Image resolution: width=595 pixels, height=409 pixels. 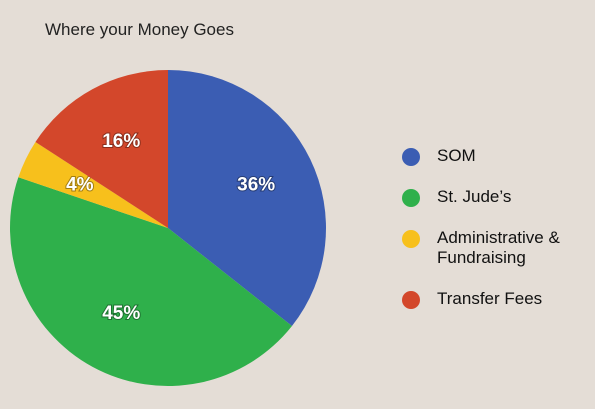 I want to click on data-label: 16%, so click(x=121, y=141).